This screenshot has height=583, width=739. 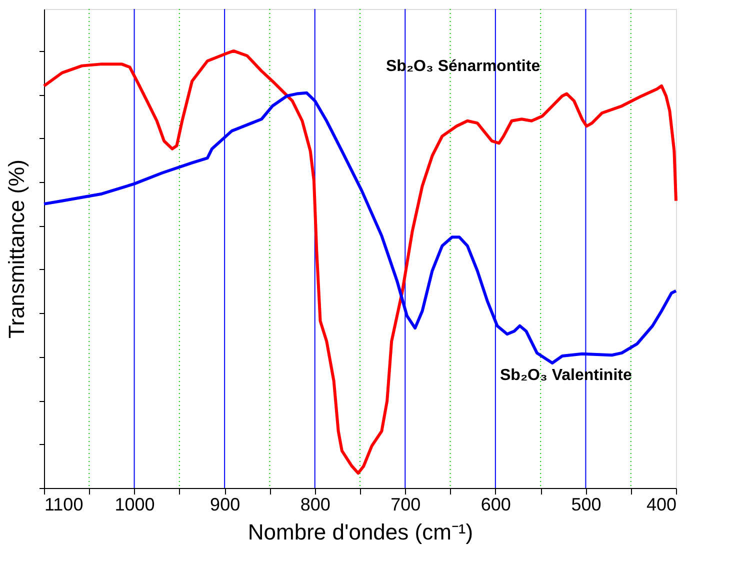 I want to click on x-axis-title: Nombre d'ondes (cm⁻¹), so click(x=361, y=532).